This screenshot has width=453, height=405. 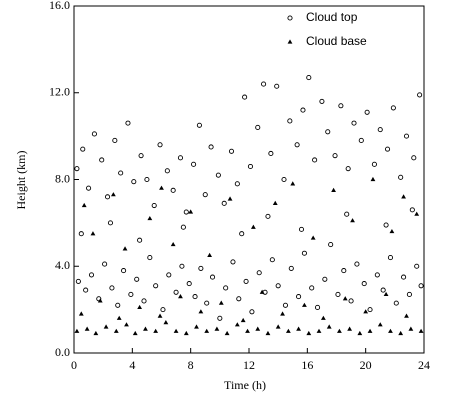 What do you see at coordinates (249, 365) in the screenshot?
I see `x-tick-label: 12` at bounding box center [249, 365].